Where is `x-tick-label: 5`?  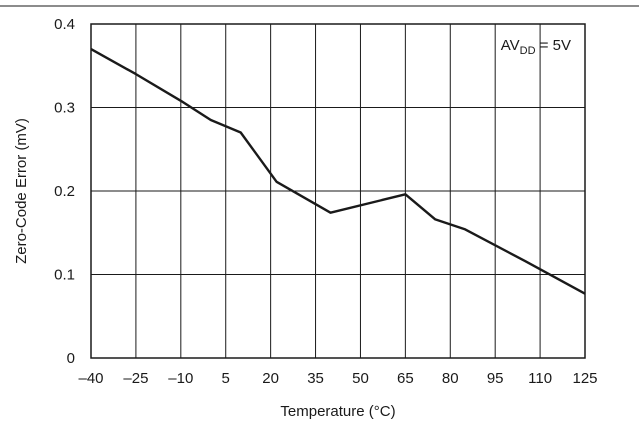 x-tick-label: 5 is located at coordinates (226, 378).